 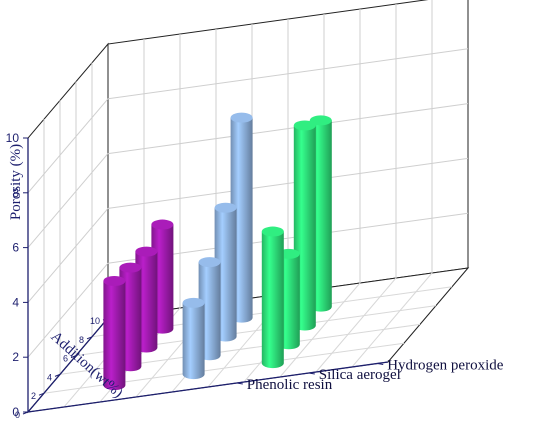 I want to click on z-tick-label: 6, so click(x=15, y=248).